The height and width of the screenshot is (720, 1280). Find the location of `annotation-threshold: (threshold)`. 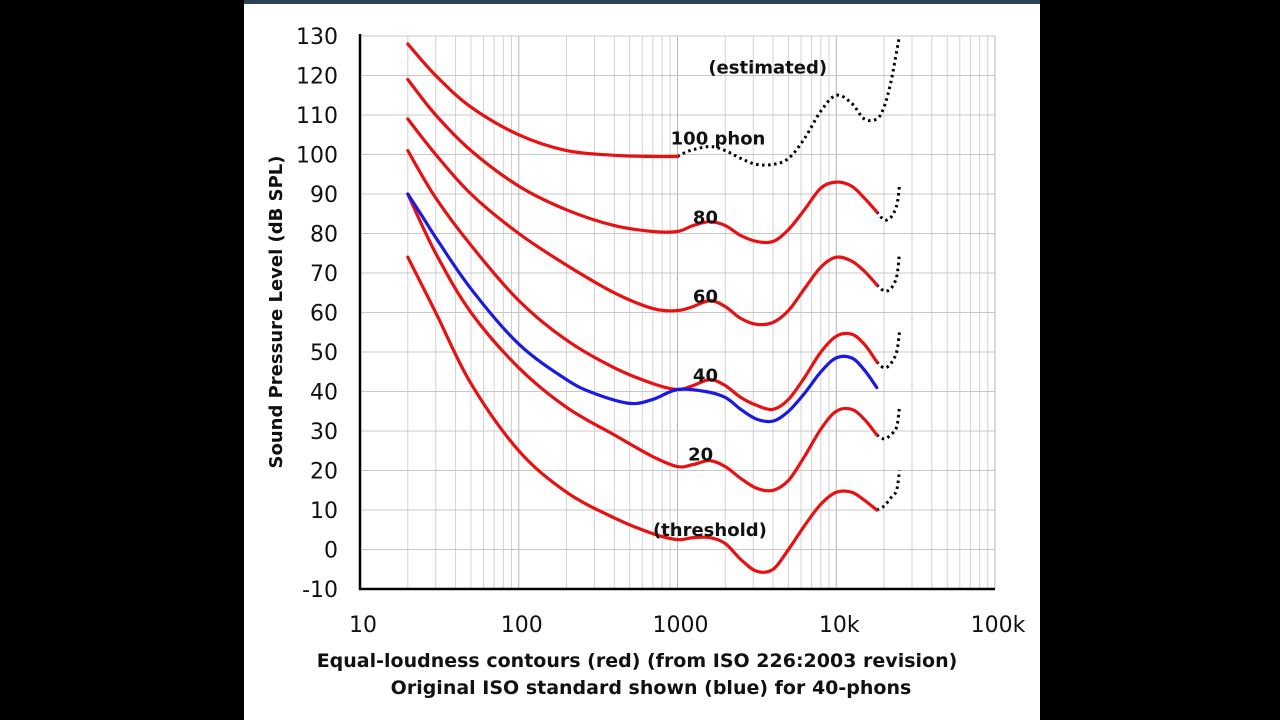

annotation-threshold: (threshold) is located at coordinates (710, 530).